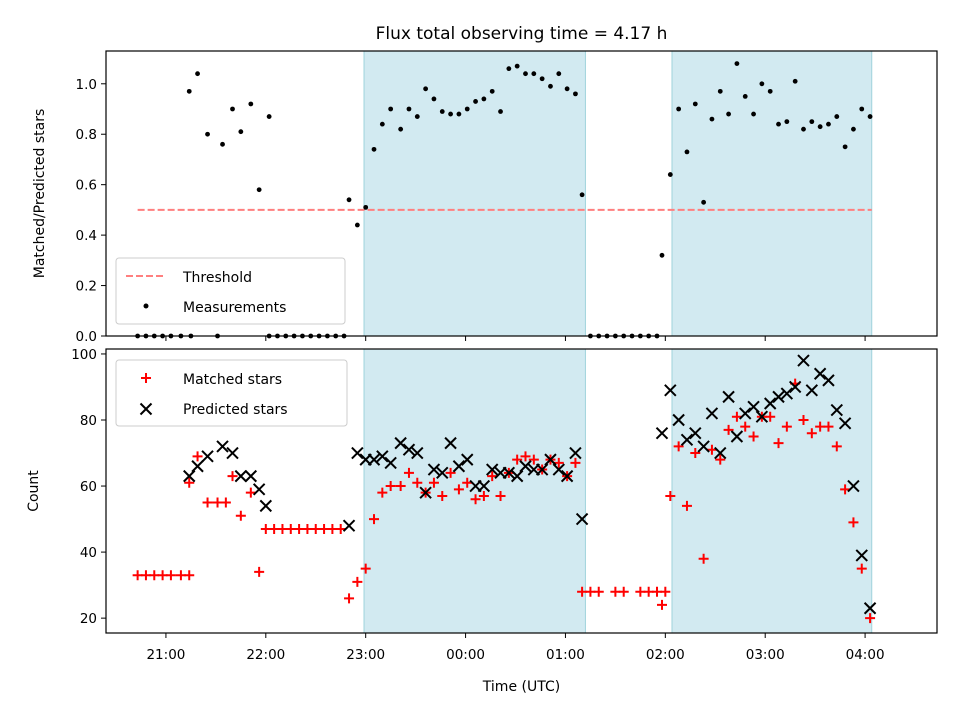 This screenshot has height=720, width=960. I want to click on top-y-tick-label: 1.0, so click(86, 85).